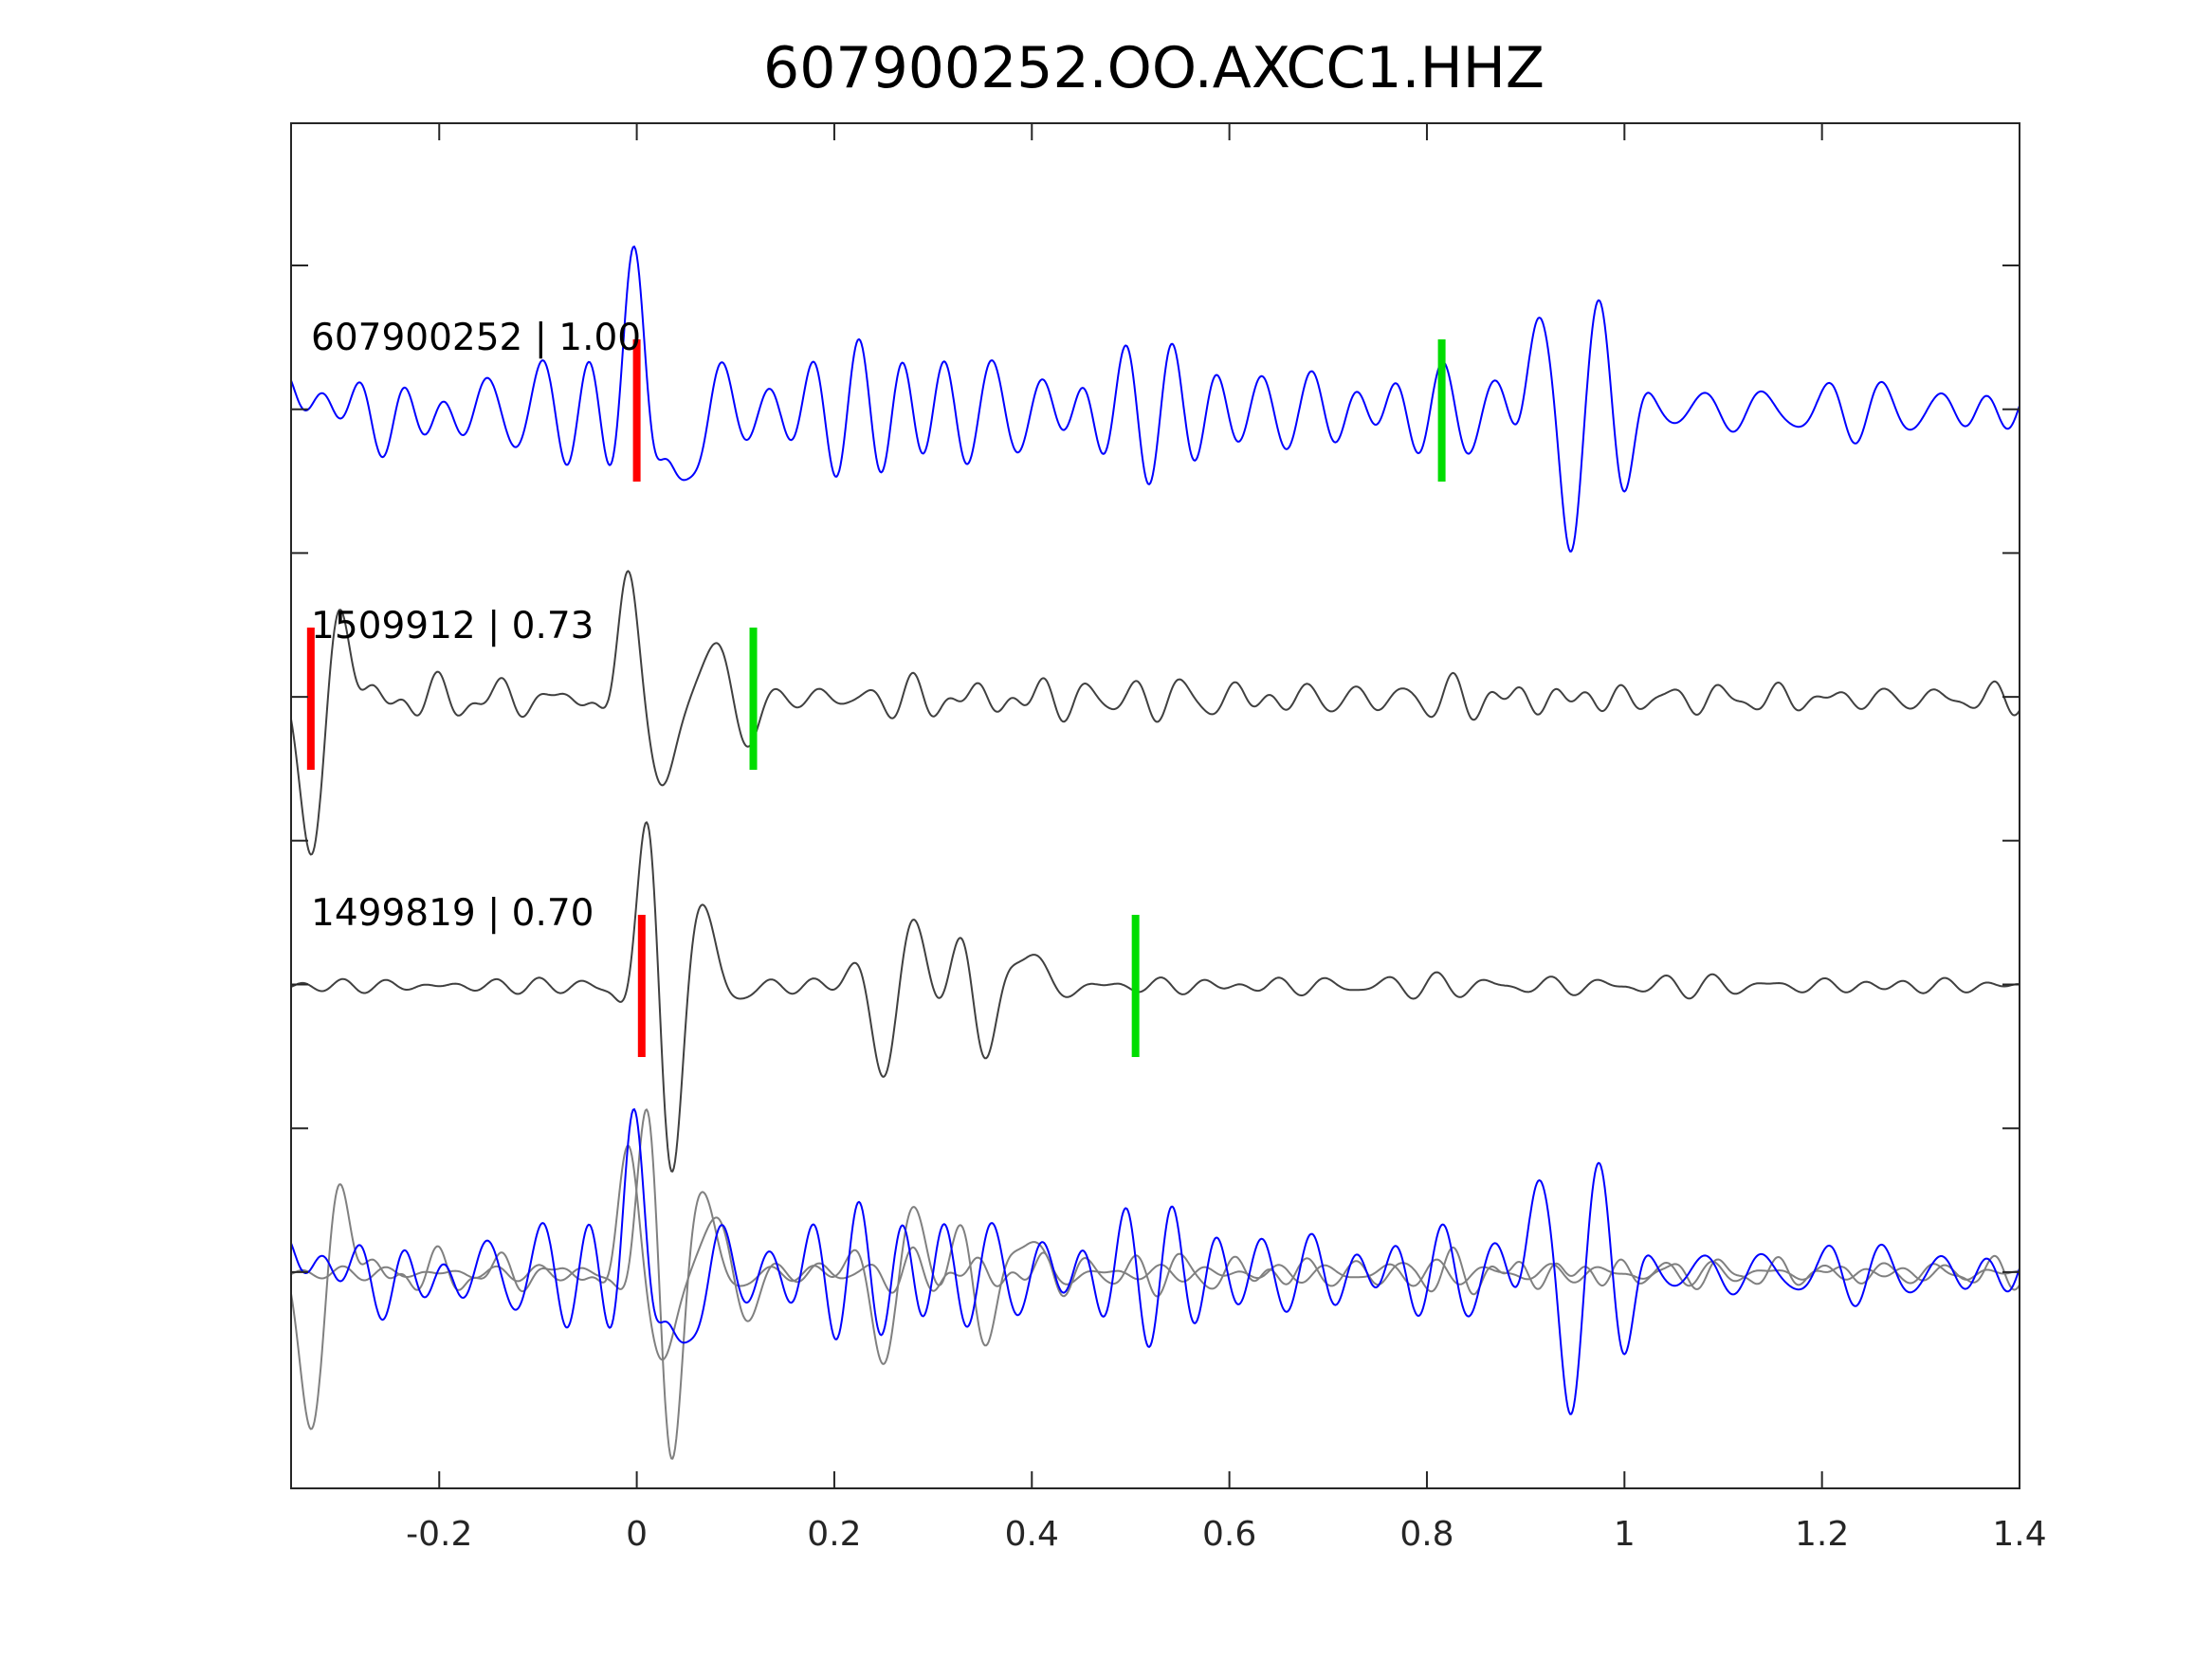 Image resolution: width=2212 pixels, height=1659 pixels. Describe the element at coordinates (1229, 1534) in the screenshot. I see `x-tick-label: 0.6` at that location.